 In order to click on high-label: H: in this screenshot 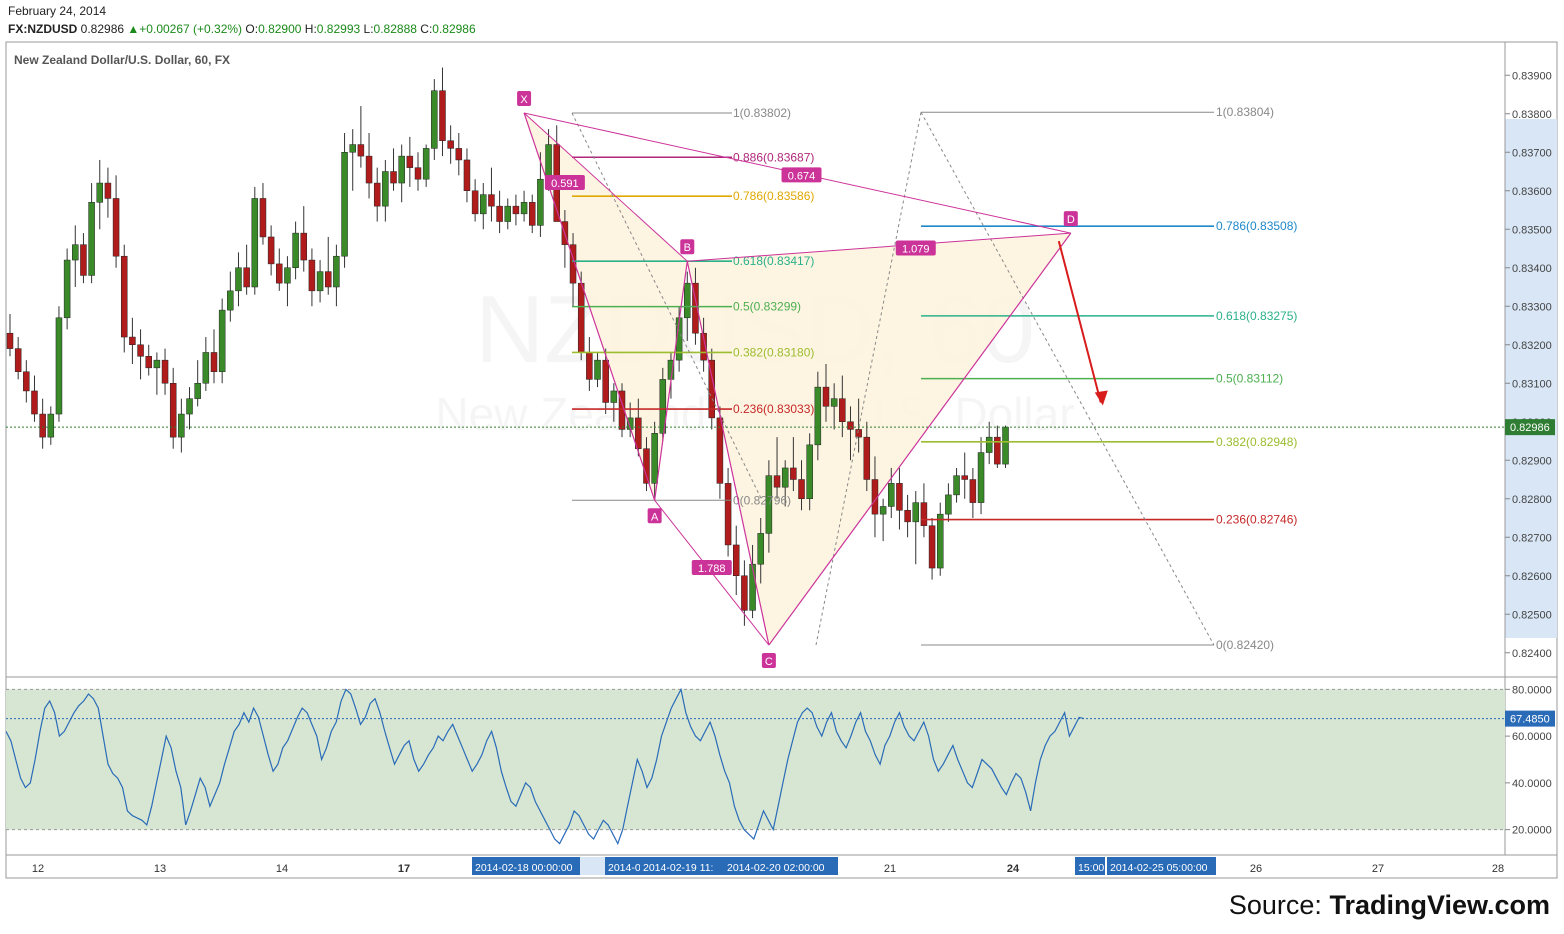, I will do `click(310, 29)`.